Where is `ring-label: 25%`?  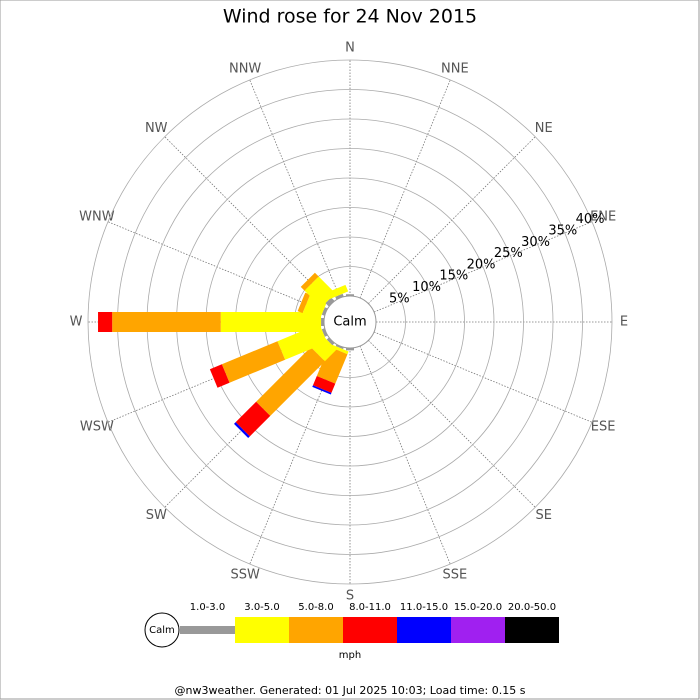 ring-label: 25% is located at coordinates (508, 253).